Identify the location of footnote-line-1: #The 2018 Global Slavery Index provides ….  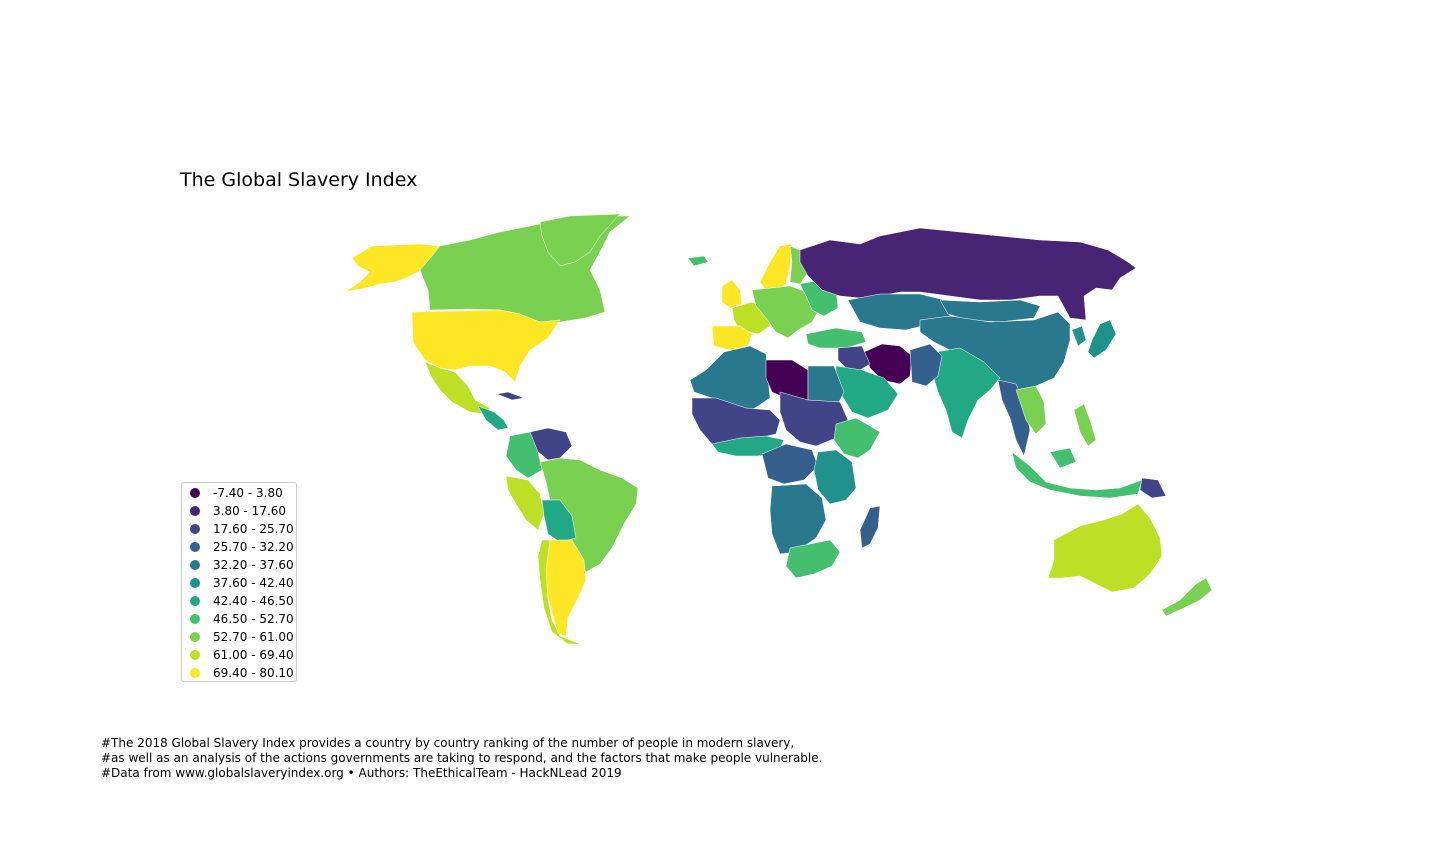
(448, 743).